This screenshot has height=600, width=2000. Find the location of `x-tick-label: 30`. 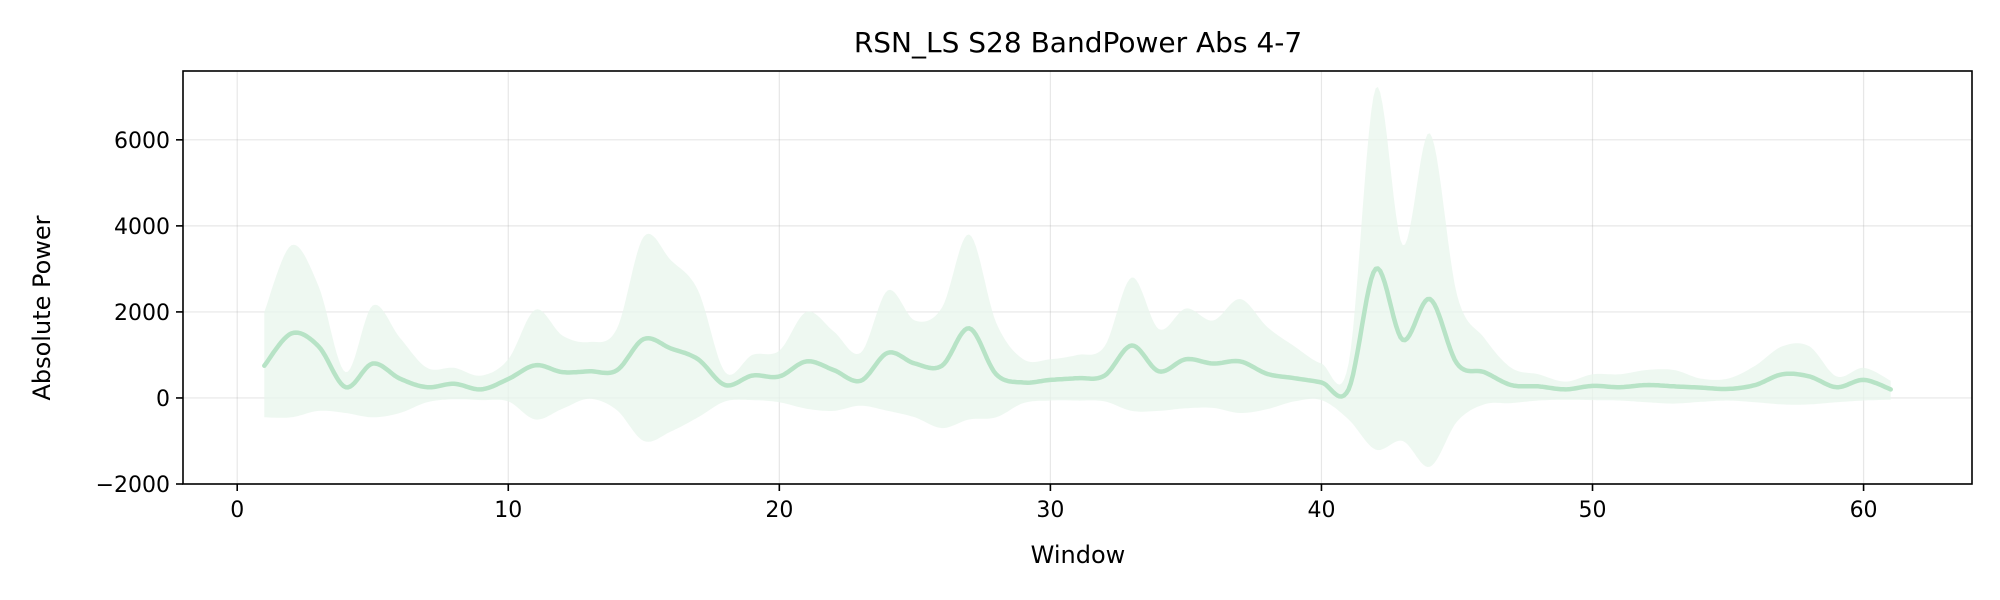

x-tick-label: 30 is located at coordinates (1050, 510).